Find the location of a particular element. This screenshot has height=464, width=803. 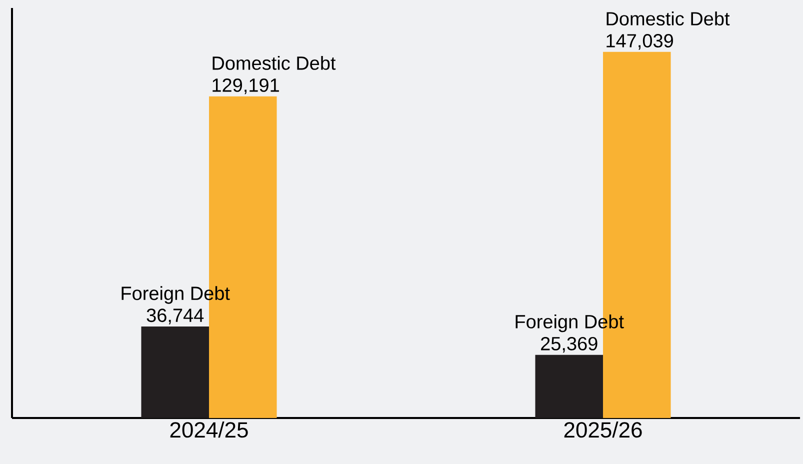

x-tick-label: 2024/25 is located at coordinates (209, 430).